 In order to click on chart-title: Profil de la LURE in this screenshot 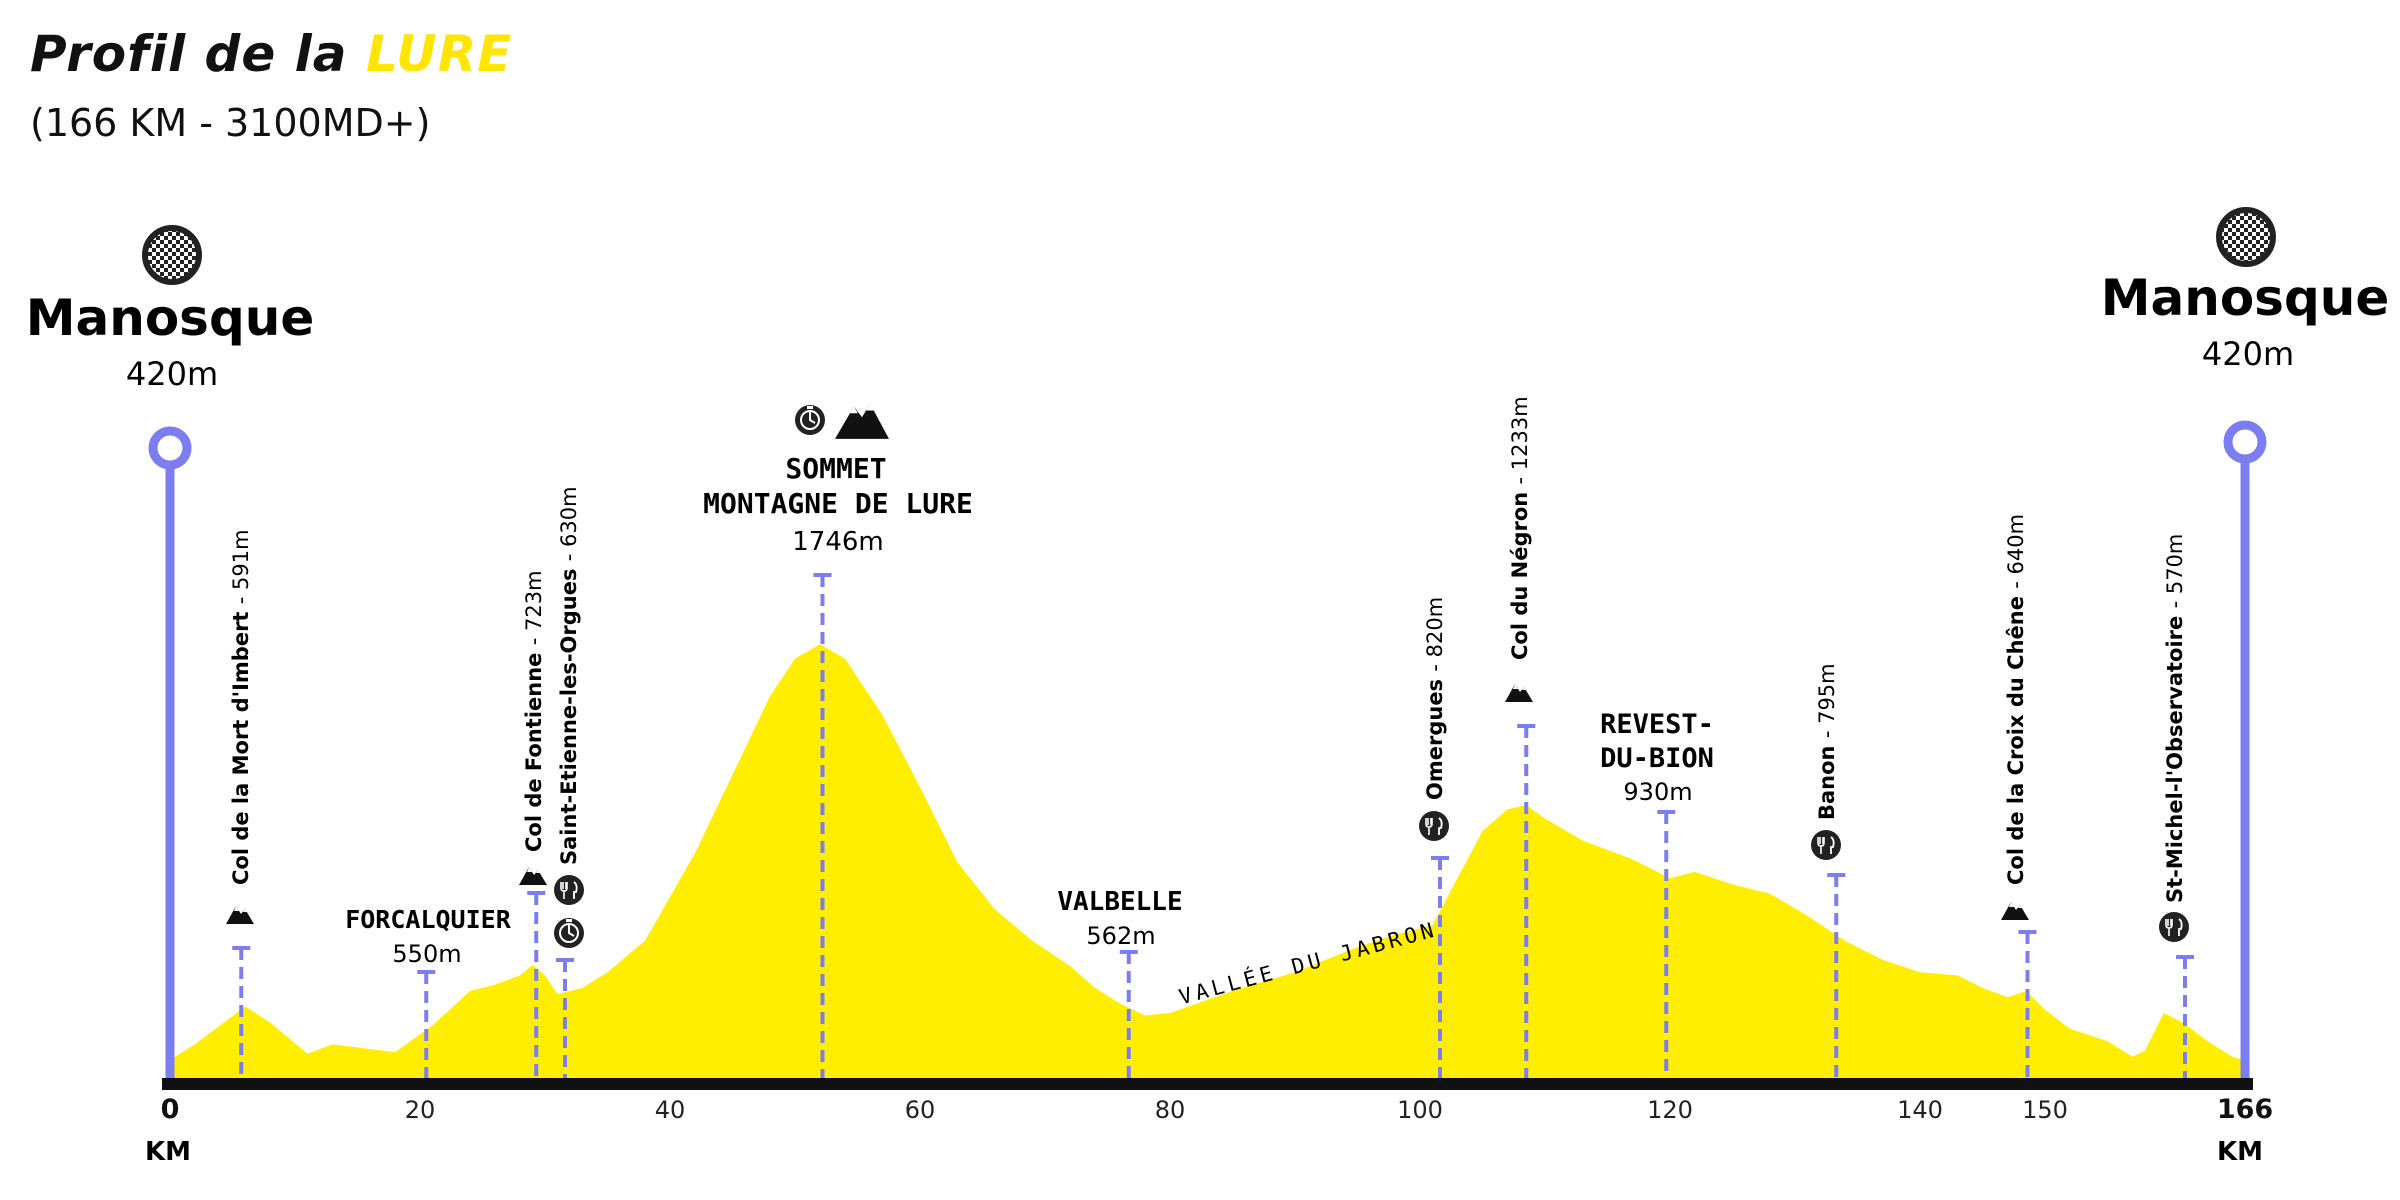, I will do `click(271, 54)`.